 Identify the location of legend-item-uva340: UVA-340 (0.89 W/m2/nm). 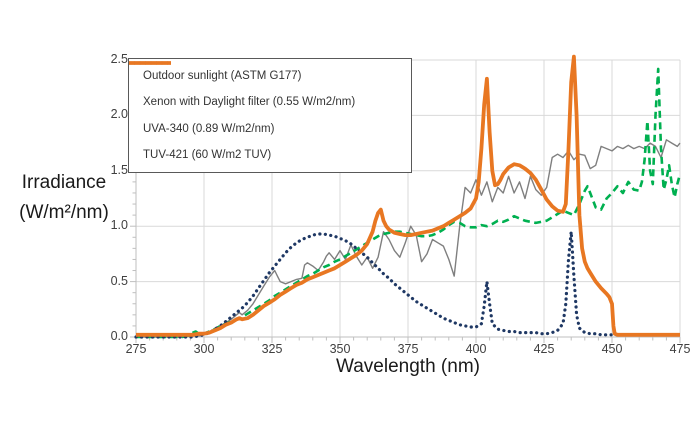
(270, 98).